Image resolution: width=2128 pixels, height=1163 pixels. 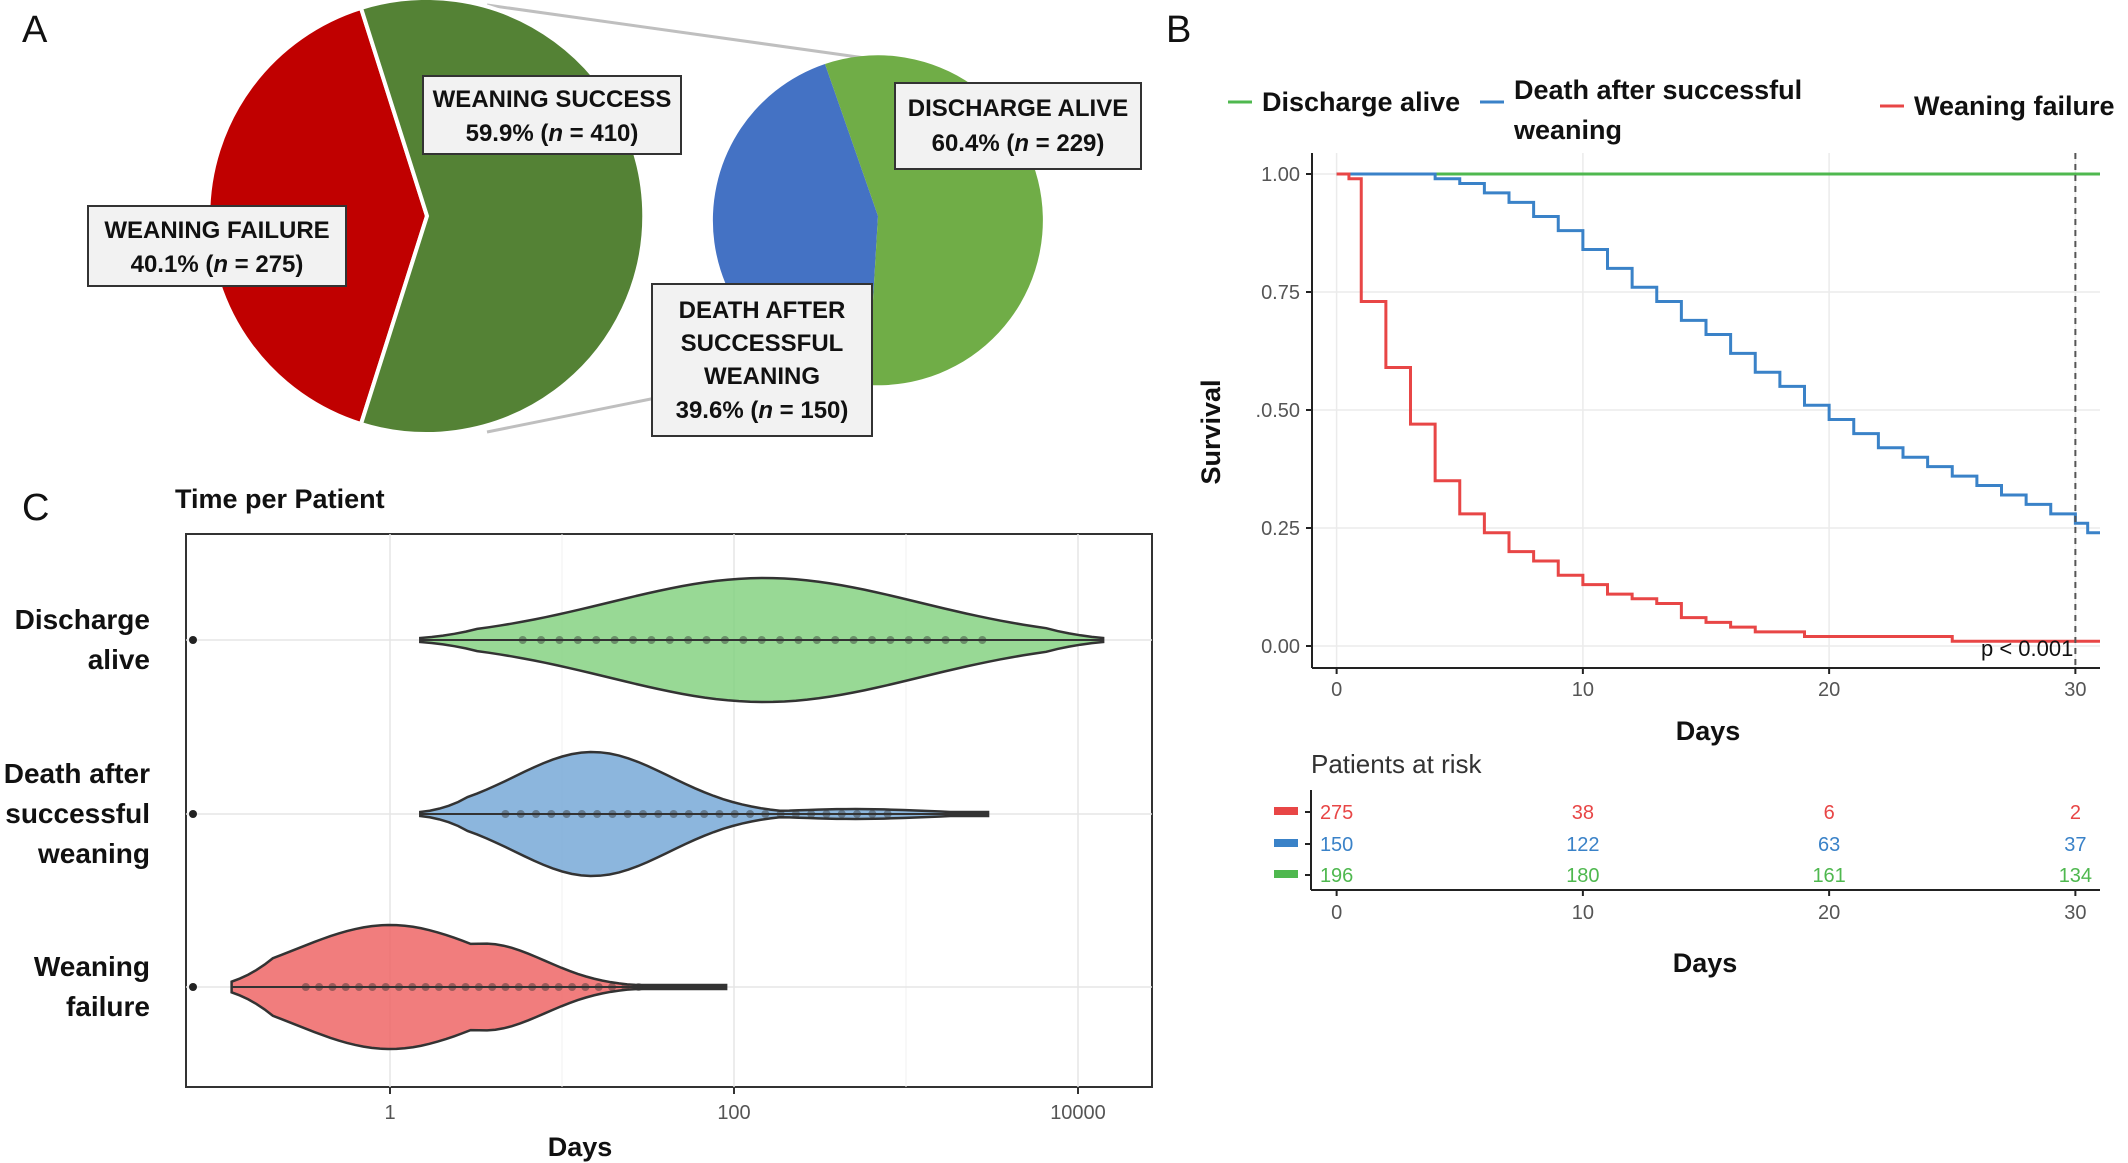 I want to click on legend-label-discharge: Discharge alive, so click(x=1361, y=102).